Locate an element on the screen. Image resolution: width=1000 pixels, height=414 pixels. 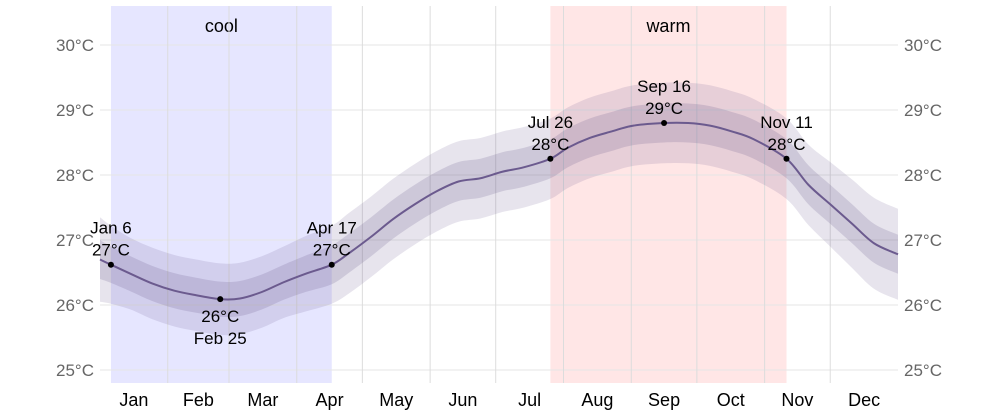
month-label-aug: Aug is located at coordinates (597, 400).